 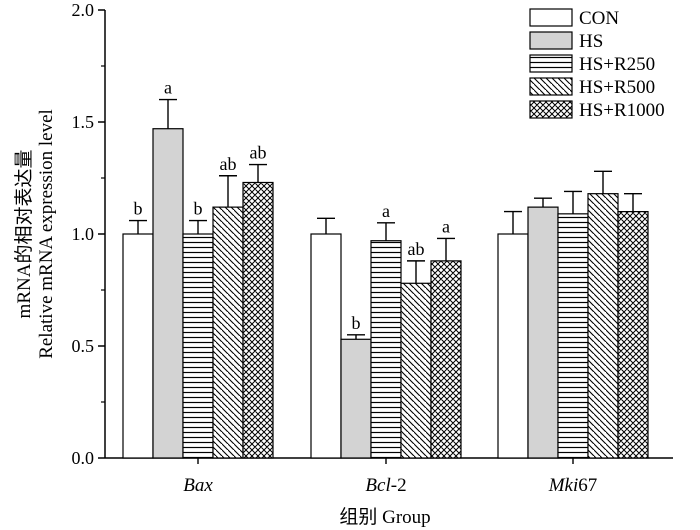 I want to click on legend-label: HS, so click(x=591, y=41).